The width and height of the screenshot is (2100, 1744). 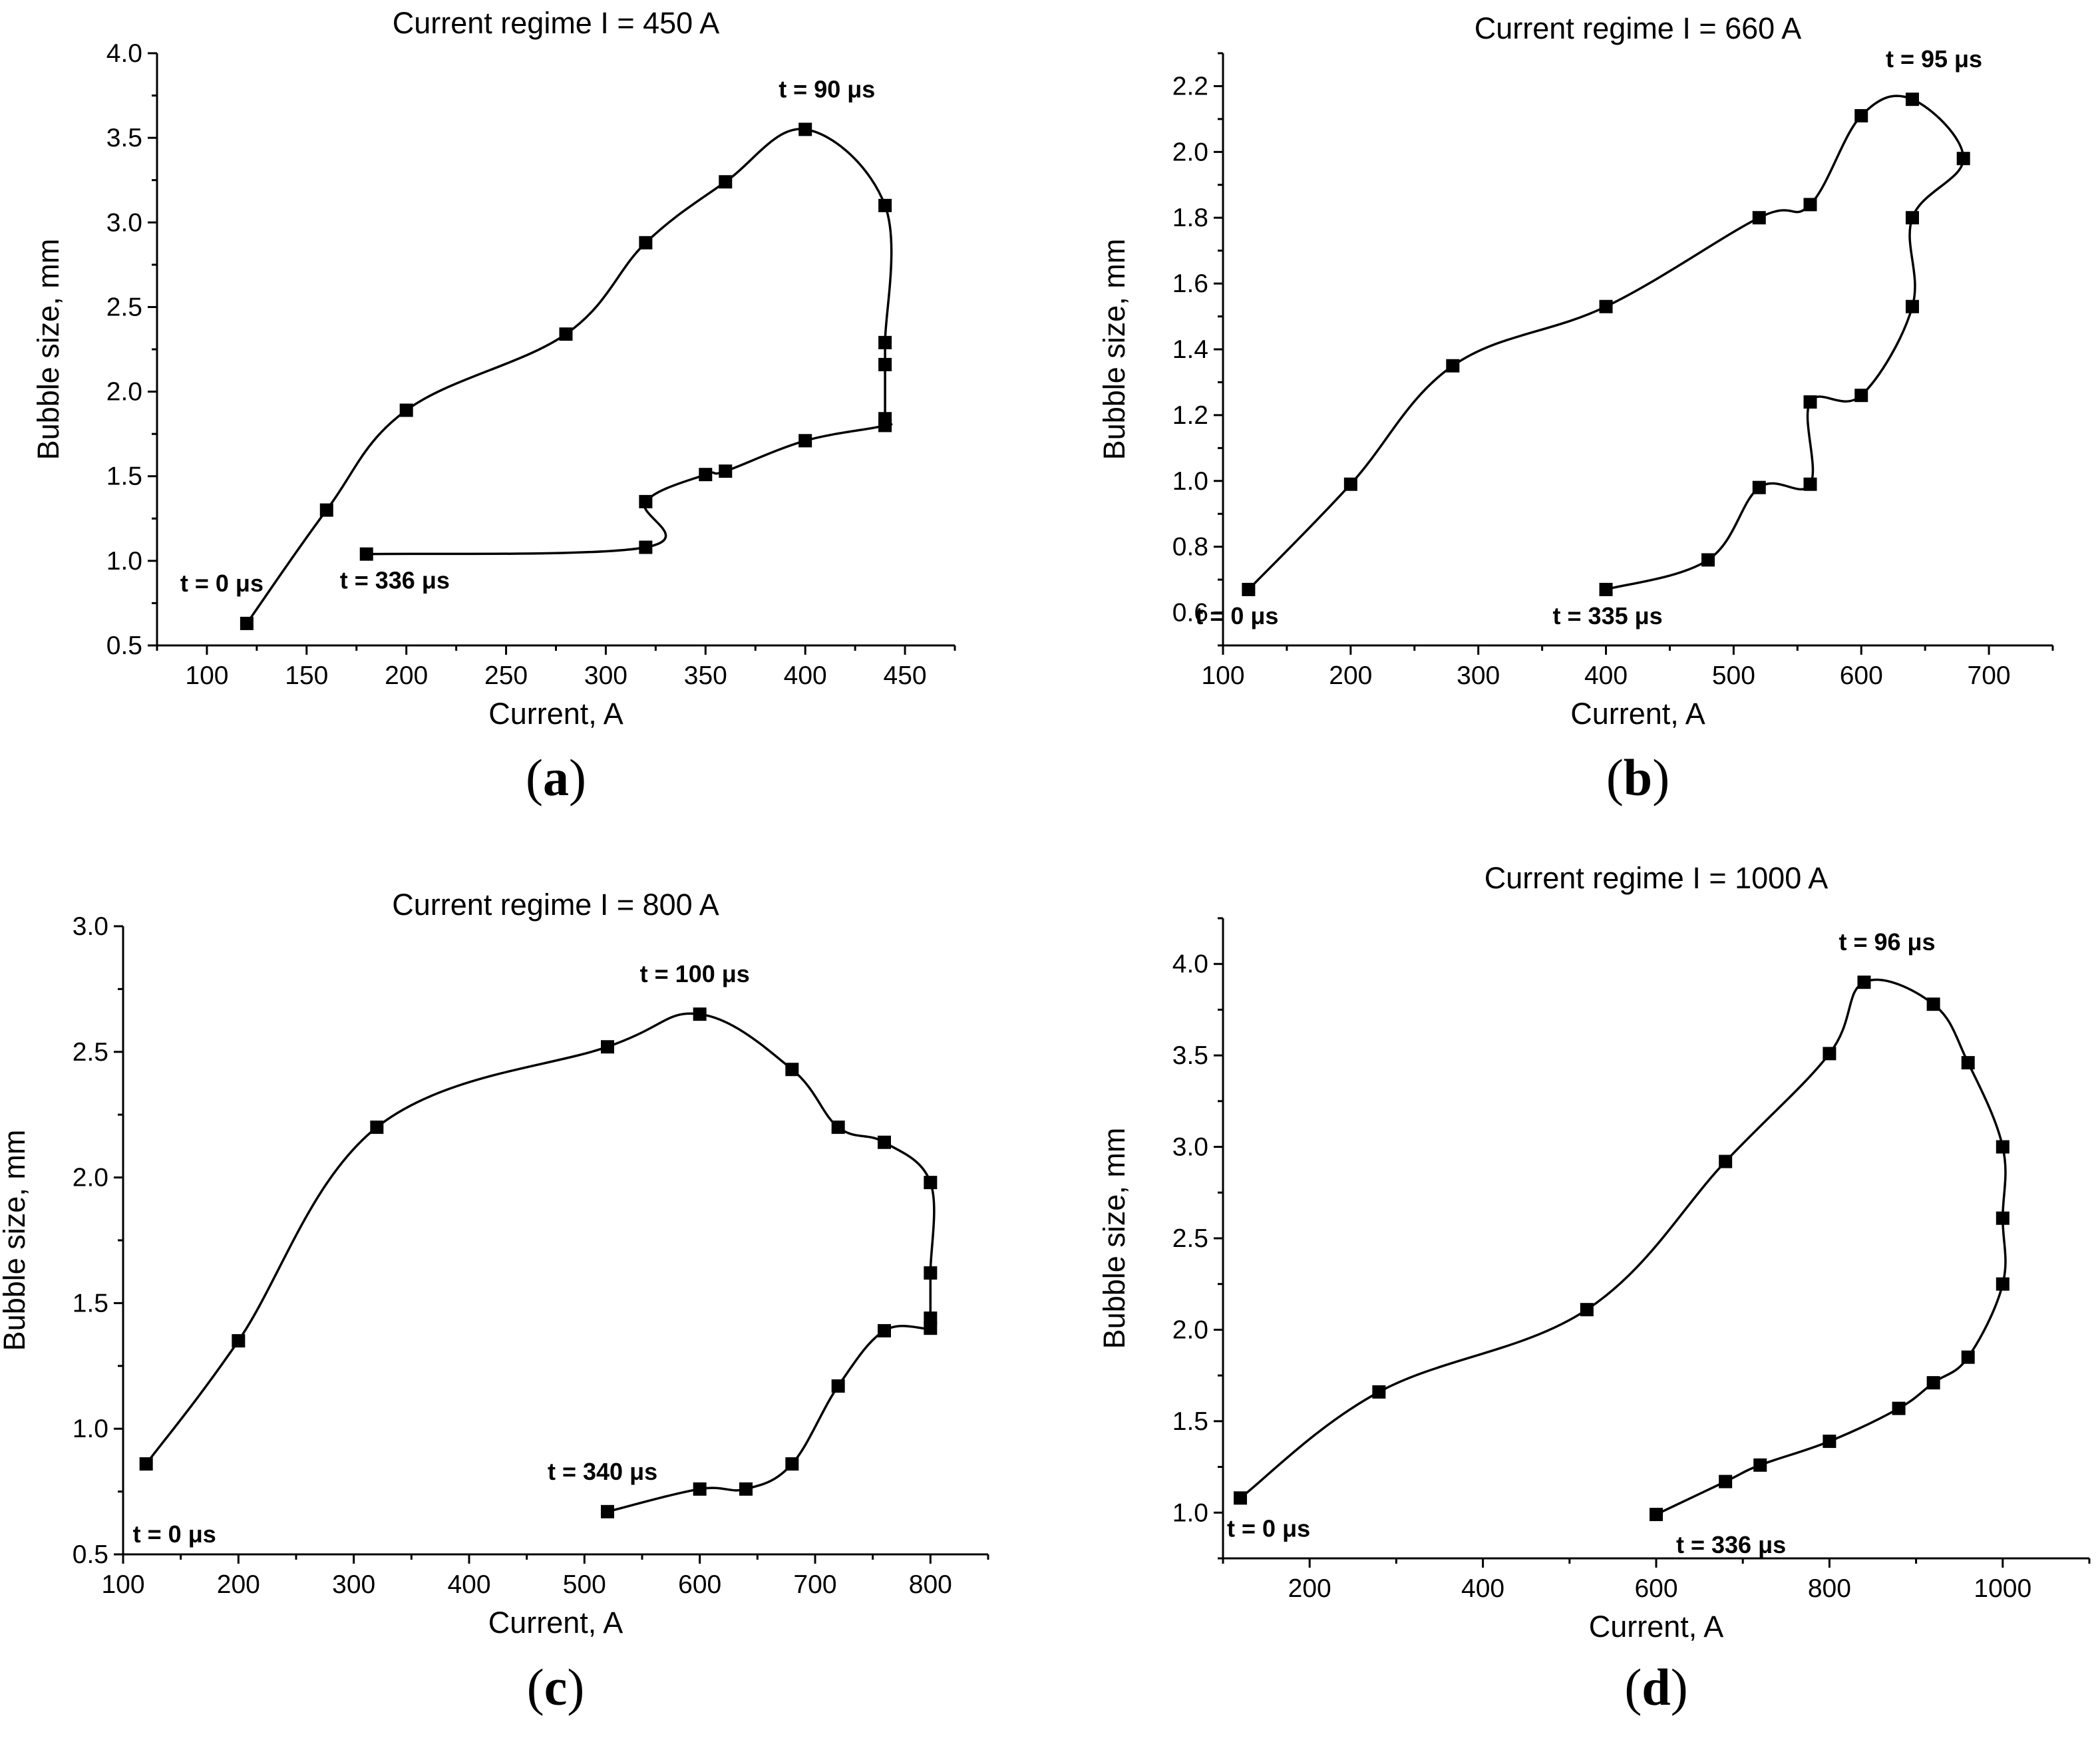 What do you see at coordinates (1350, 675) in the screenshot?
I see `x-tick-label: 200` at bounding box center [1350, 675].